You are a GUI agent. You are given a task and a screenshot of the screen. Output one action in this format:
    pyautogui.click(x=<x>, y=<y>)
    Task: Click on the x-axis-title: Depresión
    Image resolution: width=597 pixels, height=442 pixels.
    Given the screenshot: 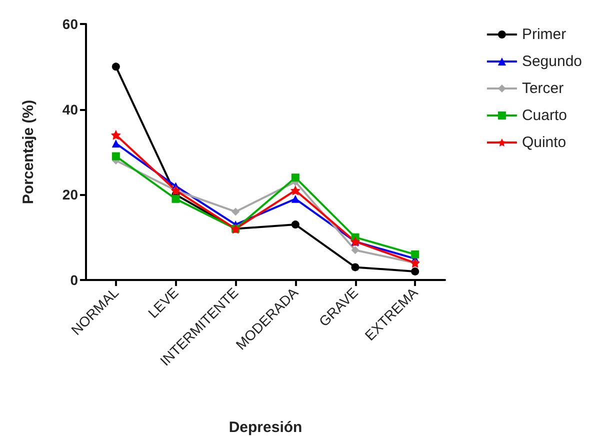 What is the action you would take?
    pyautogui.click(x=265, y=427)
    